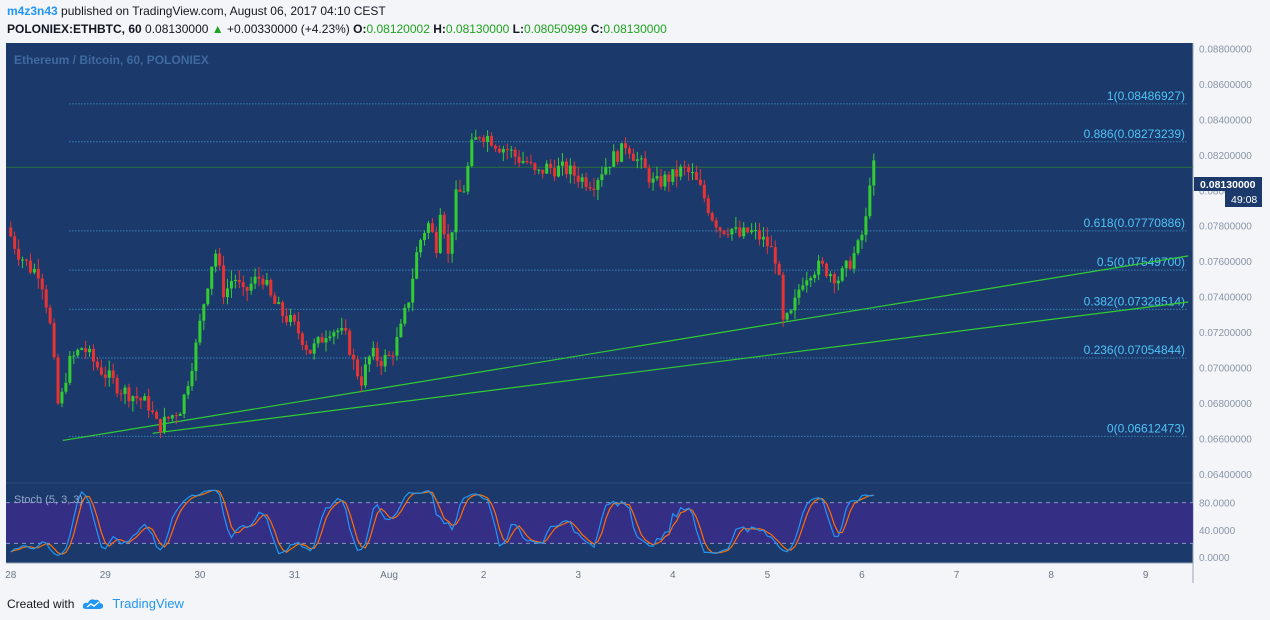  I want to click on last-price-marker: 0.08130000 49:08, so click(1228, 192).